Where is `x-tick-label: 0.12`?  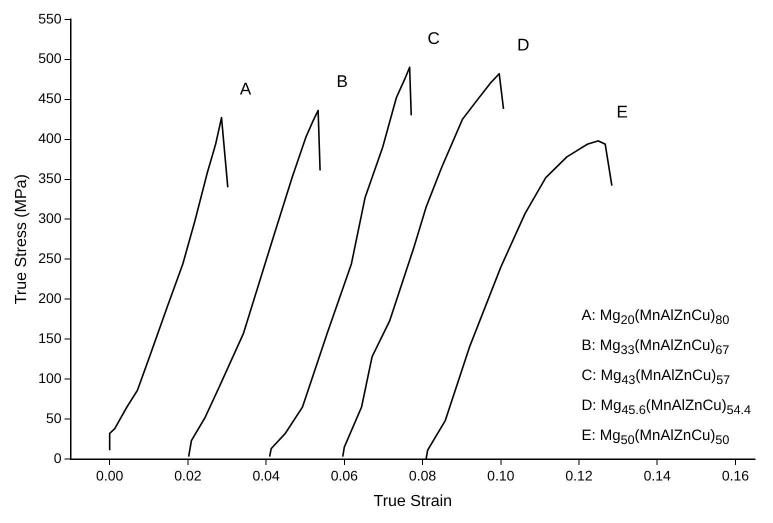 x-tick-label: 0.12 is located at coordinates (579, 475).